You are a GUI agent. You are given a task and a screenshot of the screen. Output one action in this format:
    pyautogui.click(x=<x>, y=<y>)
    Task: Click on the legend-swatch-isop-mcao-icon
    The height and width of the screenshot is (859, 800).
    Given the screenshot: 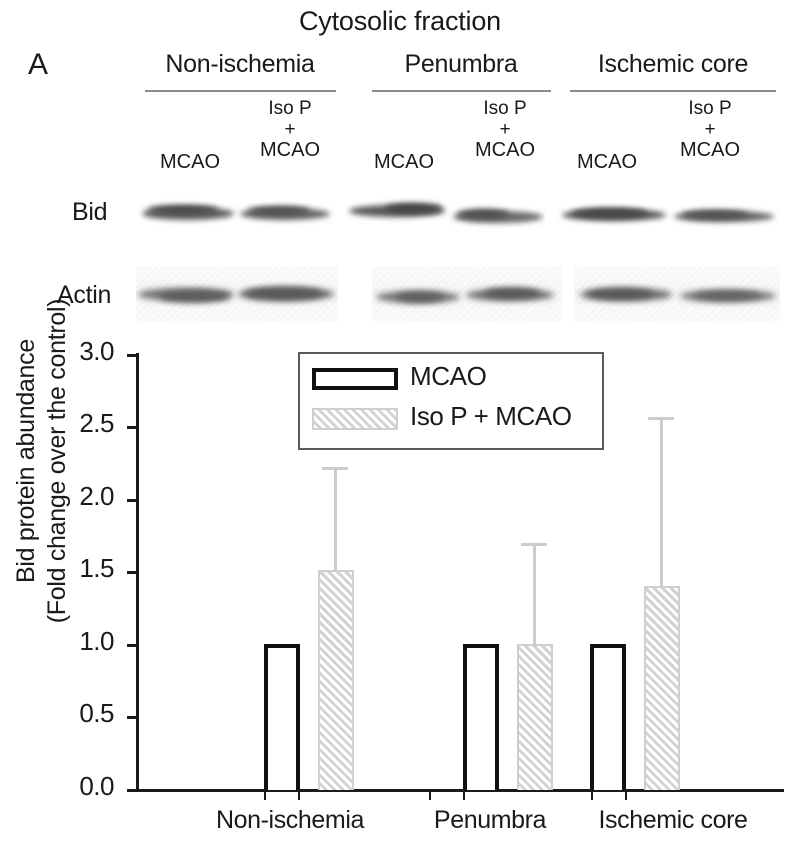 What is the action you would take?
    pyautogui.click(x=355, y=419)
    